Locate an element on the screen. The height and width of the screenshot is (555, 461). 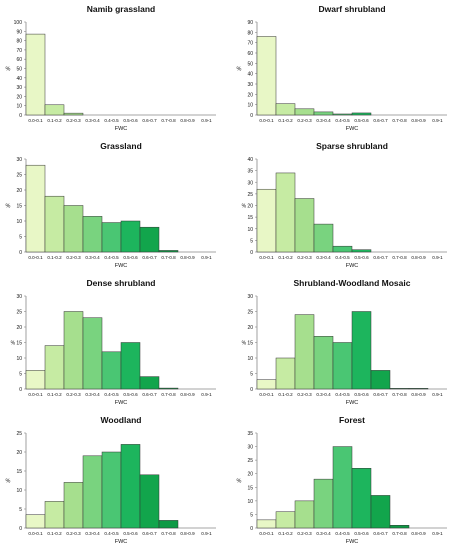
chart-title: Shrubland-Woodland Mosaic is located at coordinates (352, 283).